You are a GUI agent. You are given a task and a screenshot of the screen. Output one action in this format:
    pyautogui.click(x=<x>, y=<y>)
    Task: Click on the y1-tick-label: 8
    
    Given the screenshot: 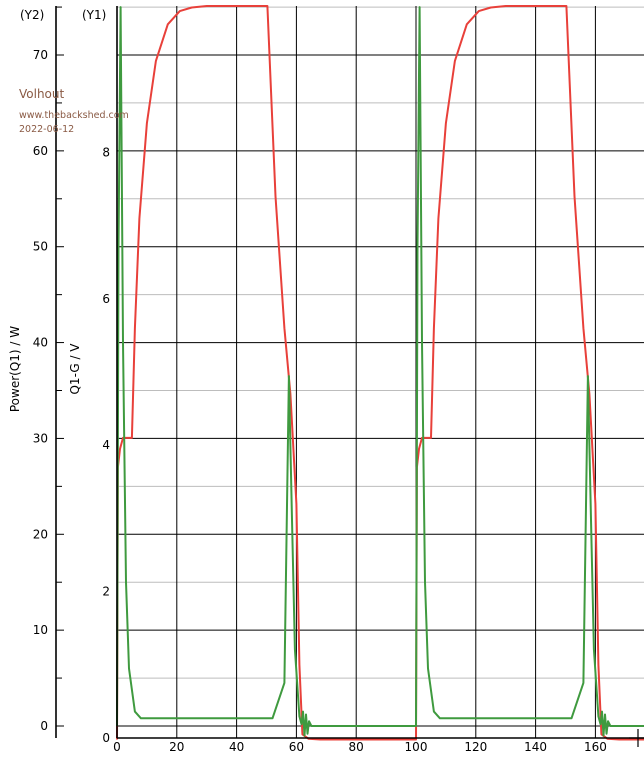 What is the action you would take?
    pyautogui.click(x=106, y=152)
    